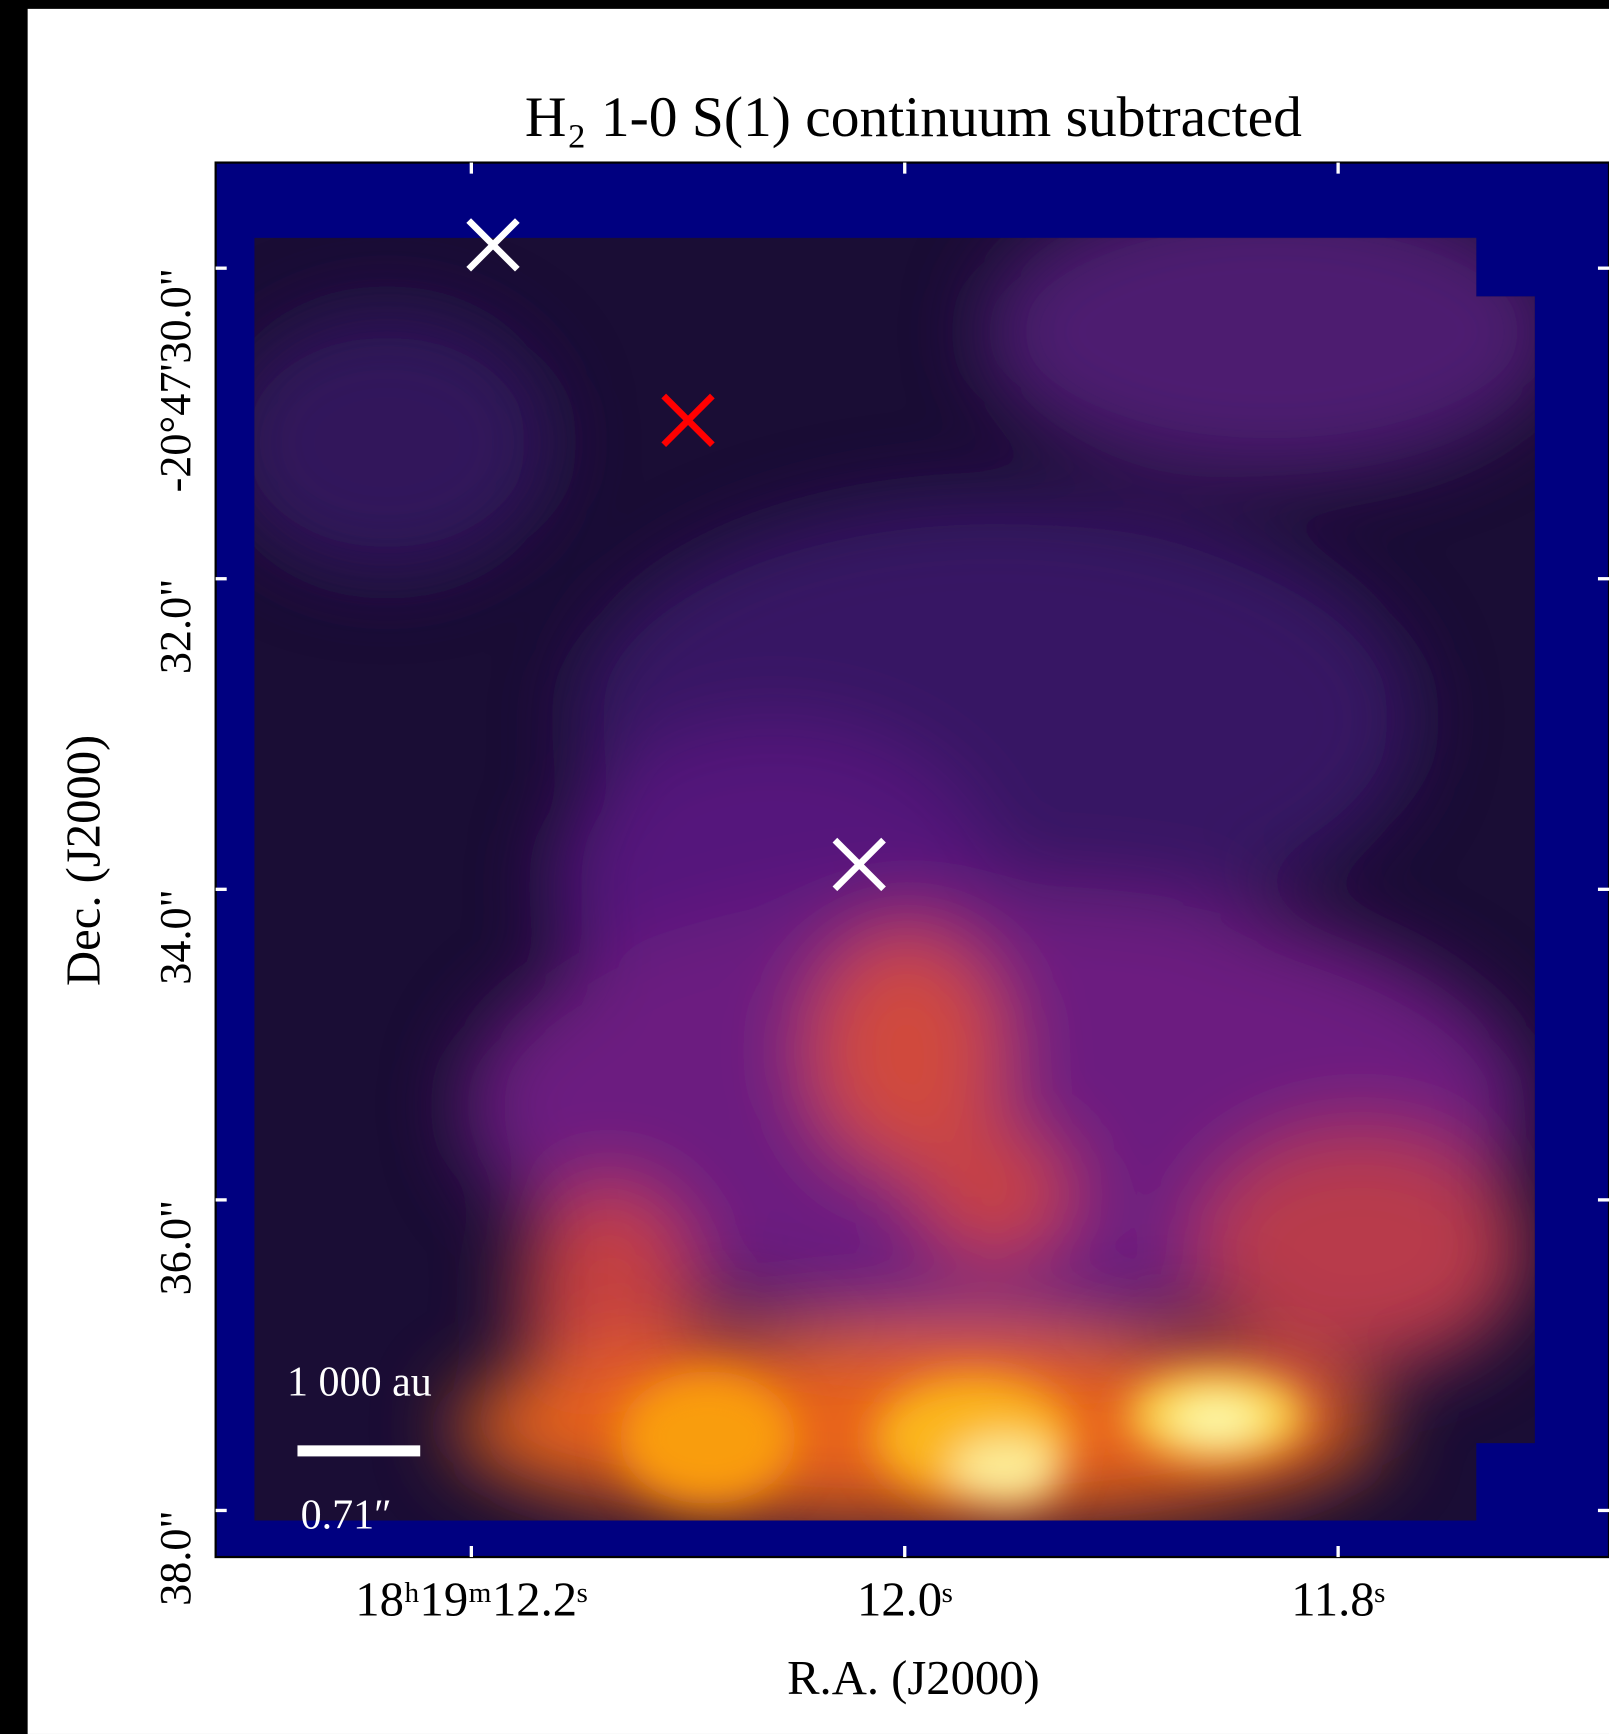 This screenshot has width=1609, height=1734. What do you see at coordinates (175, 1557) in the screenshot?
I see `y-tick-label: 38.0"` at bounding box center [175, 1557].